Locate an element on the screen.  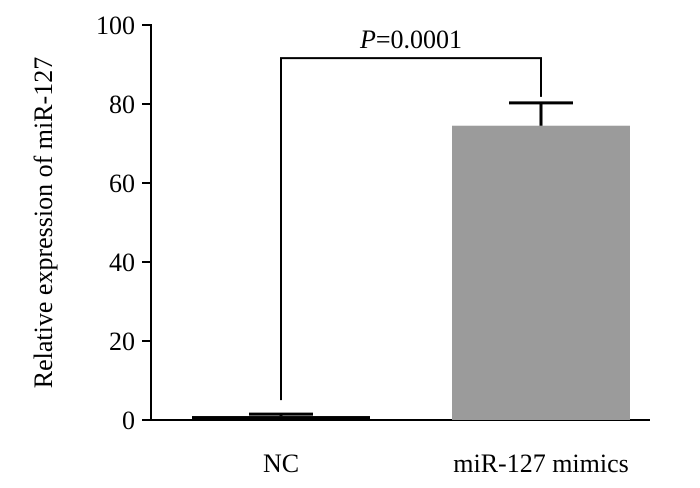
y-axis-title: Relative expression of miR-127 is located at coordinates (43, 222).